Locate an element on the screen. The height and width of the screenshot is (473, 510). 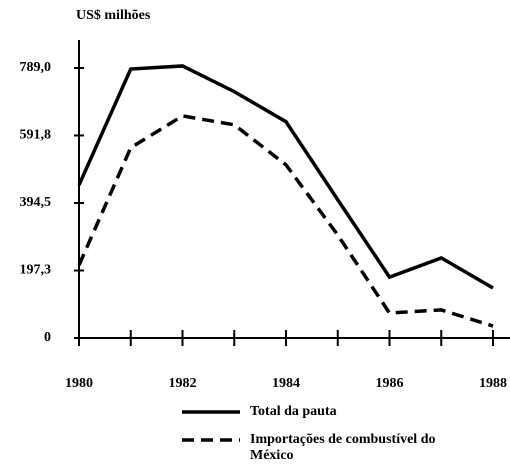
x-tick-label: 1984 is located at coordinates (286, 383).